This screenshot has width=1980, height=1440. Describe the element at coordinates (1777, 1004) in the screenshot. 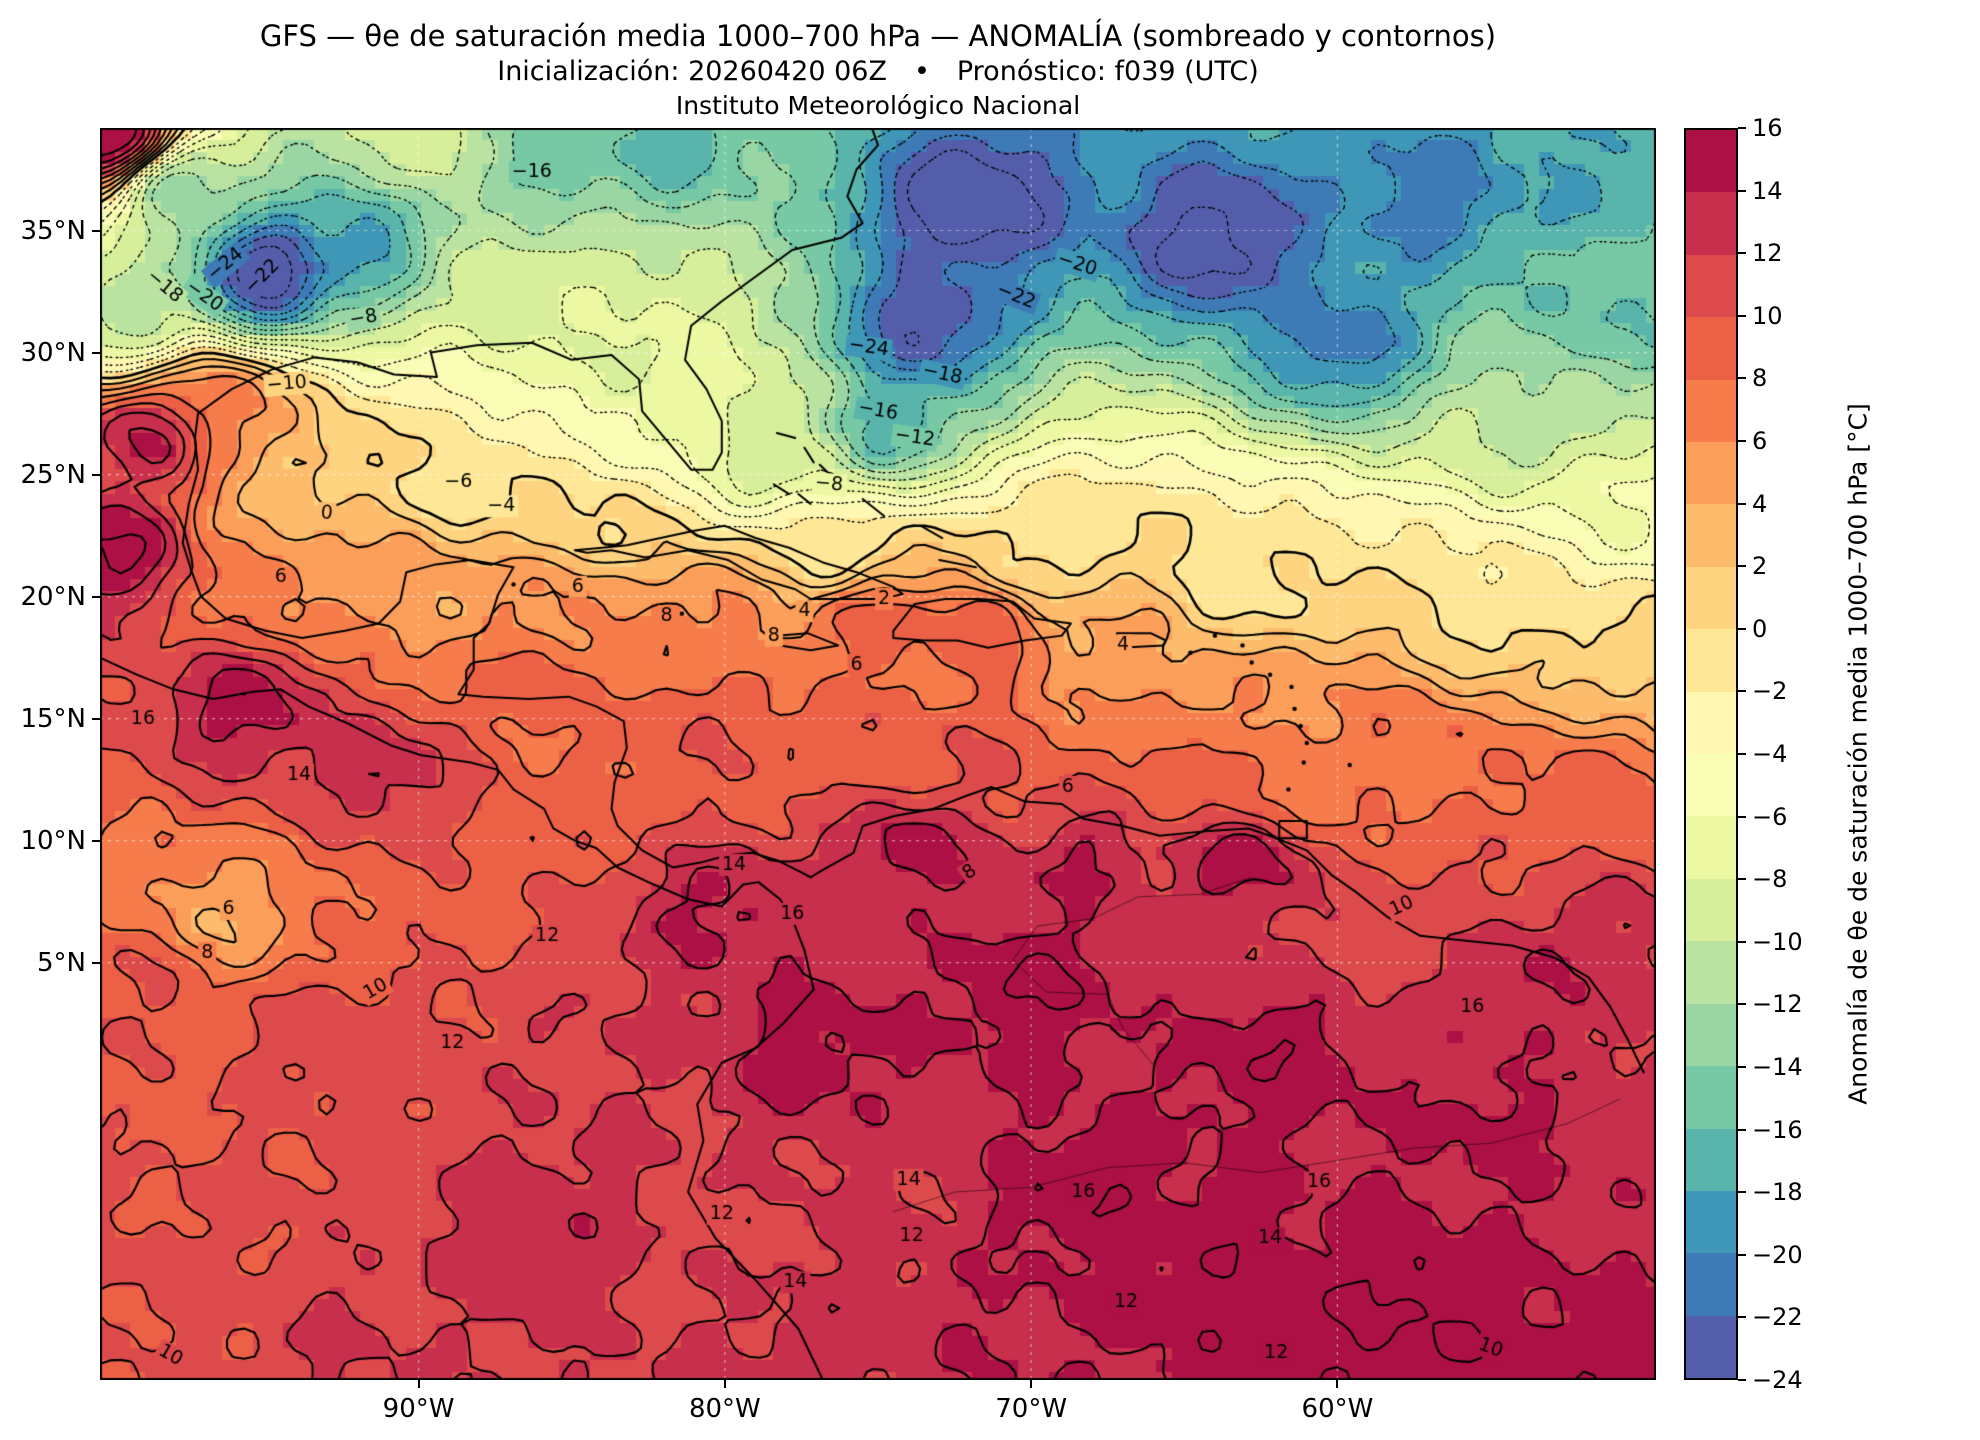

I see `colorbar-tick-label: −12` at that location.